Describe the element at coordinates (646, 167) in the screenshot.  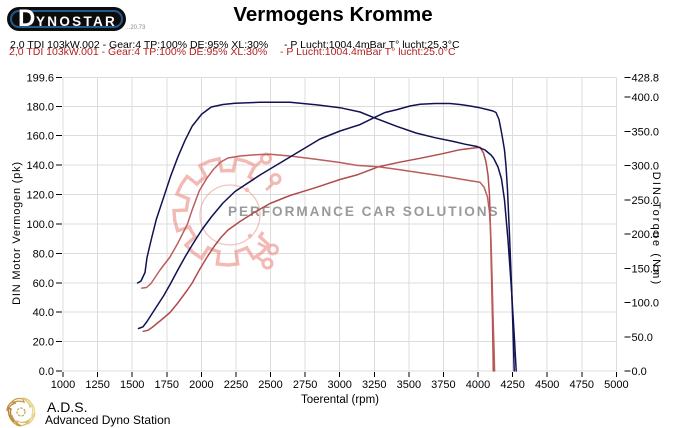
I see `svg-text: 300.0` at that location.